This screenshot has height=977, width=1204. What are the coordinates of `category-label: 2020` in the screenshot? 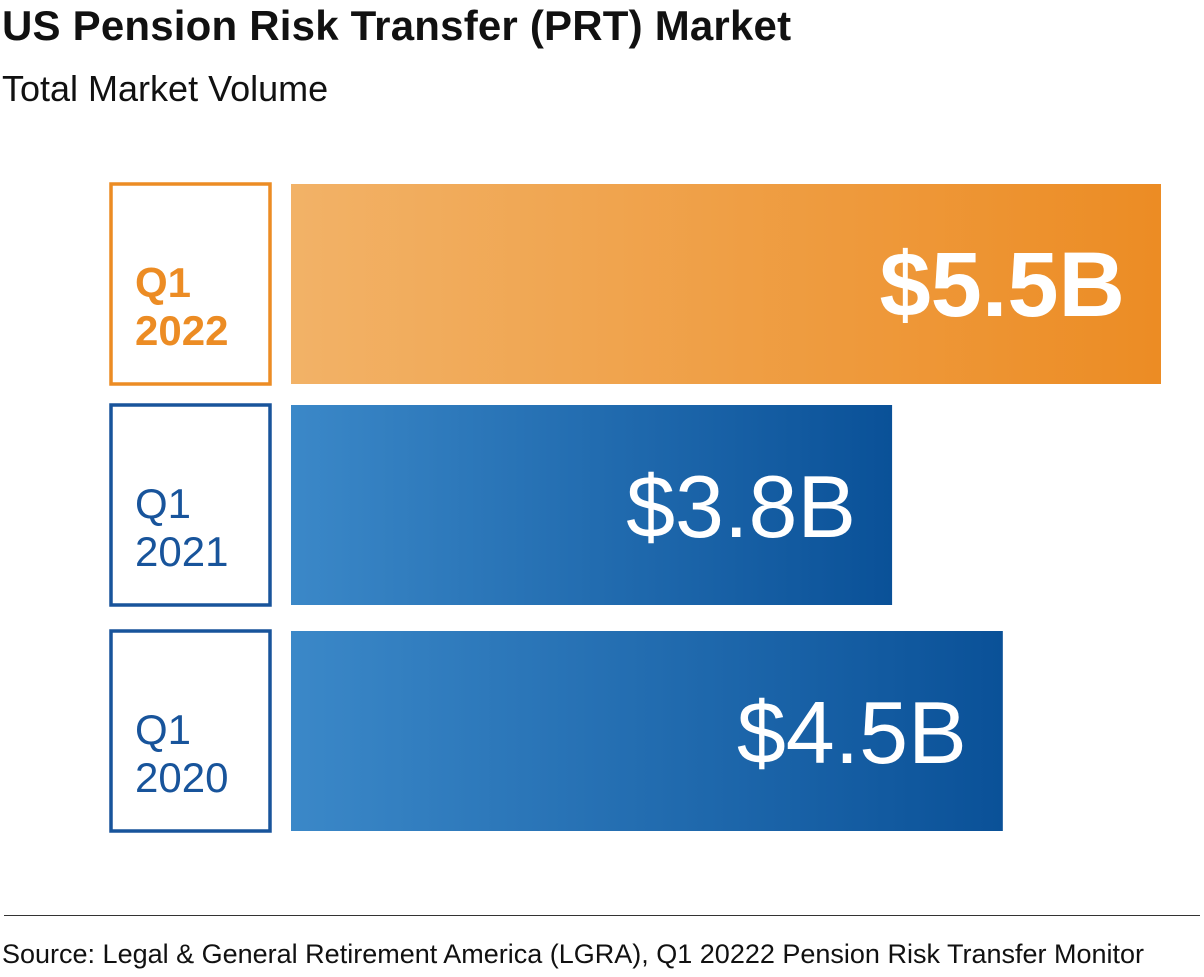 It's located at (181, 777).